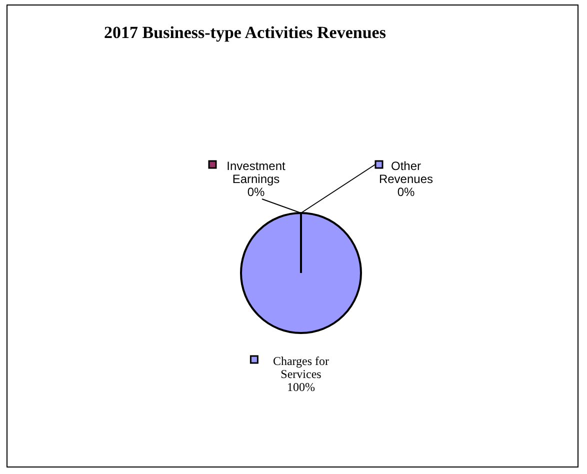 The image size is (587, 474). Describe the element at coordinates (245, 32) in the screenshot. I see `chart-title: 2017 Business-type Activities Revenues` at that location.